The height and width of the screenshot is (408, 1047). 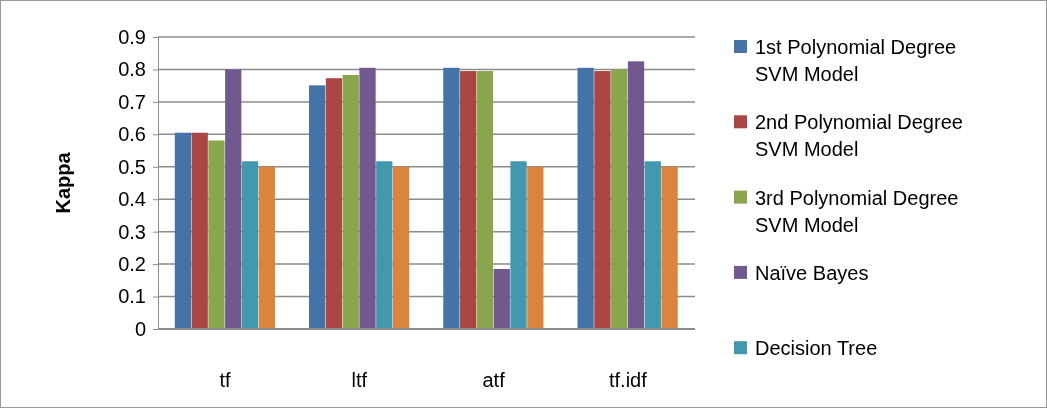 What do you see at coordinates (132, 69) in the screenshot?
I see `y-tick-label: 0.8` at bounding box center [132, 69].